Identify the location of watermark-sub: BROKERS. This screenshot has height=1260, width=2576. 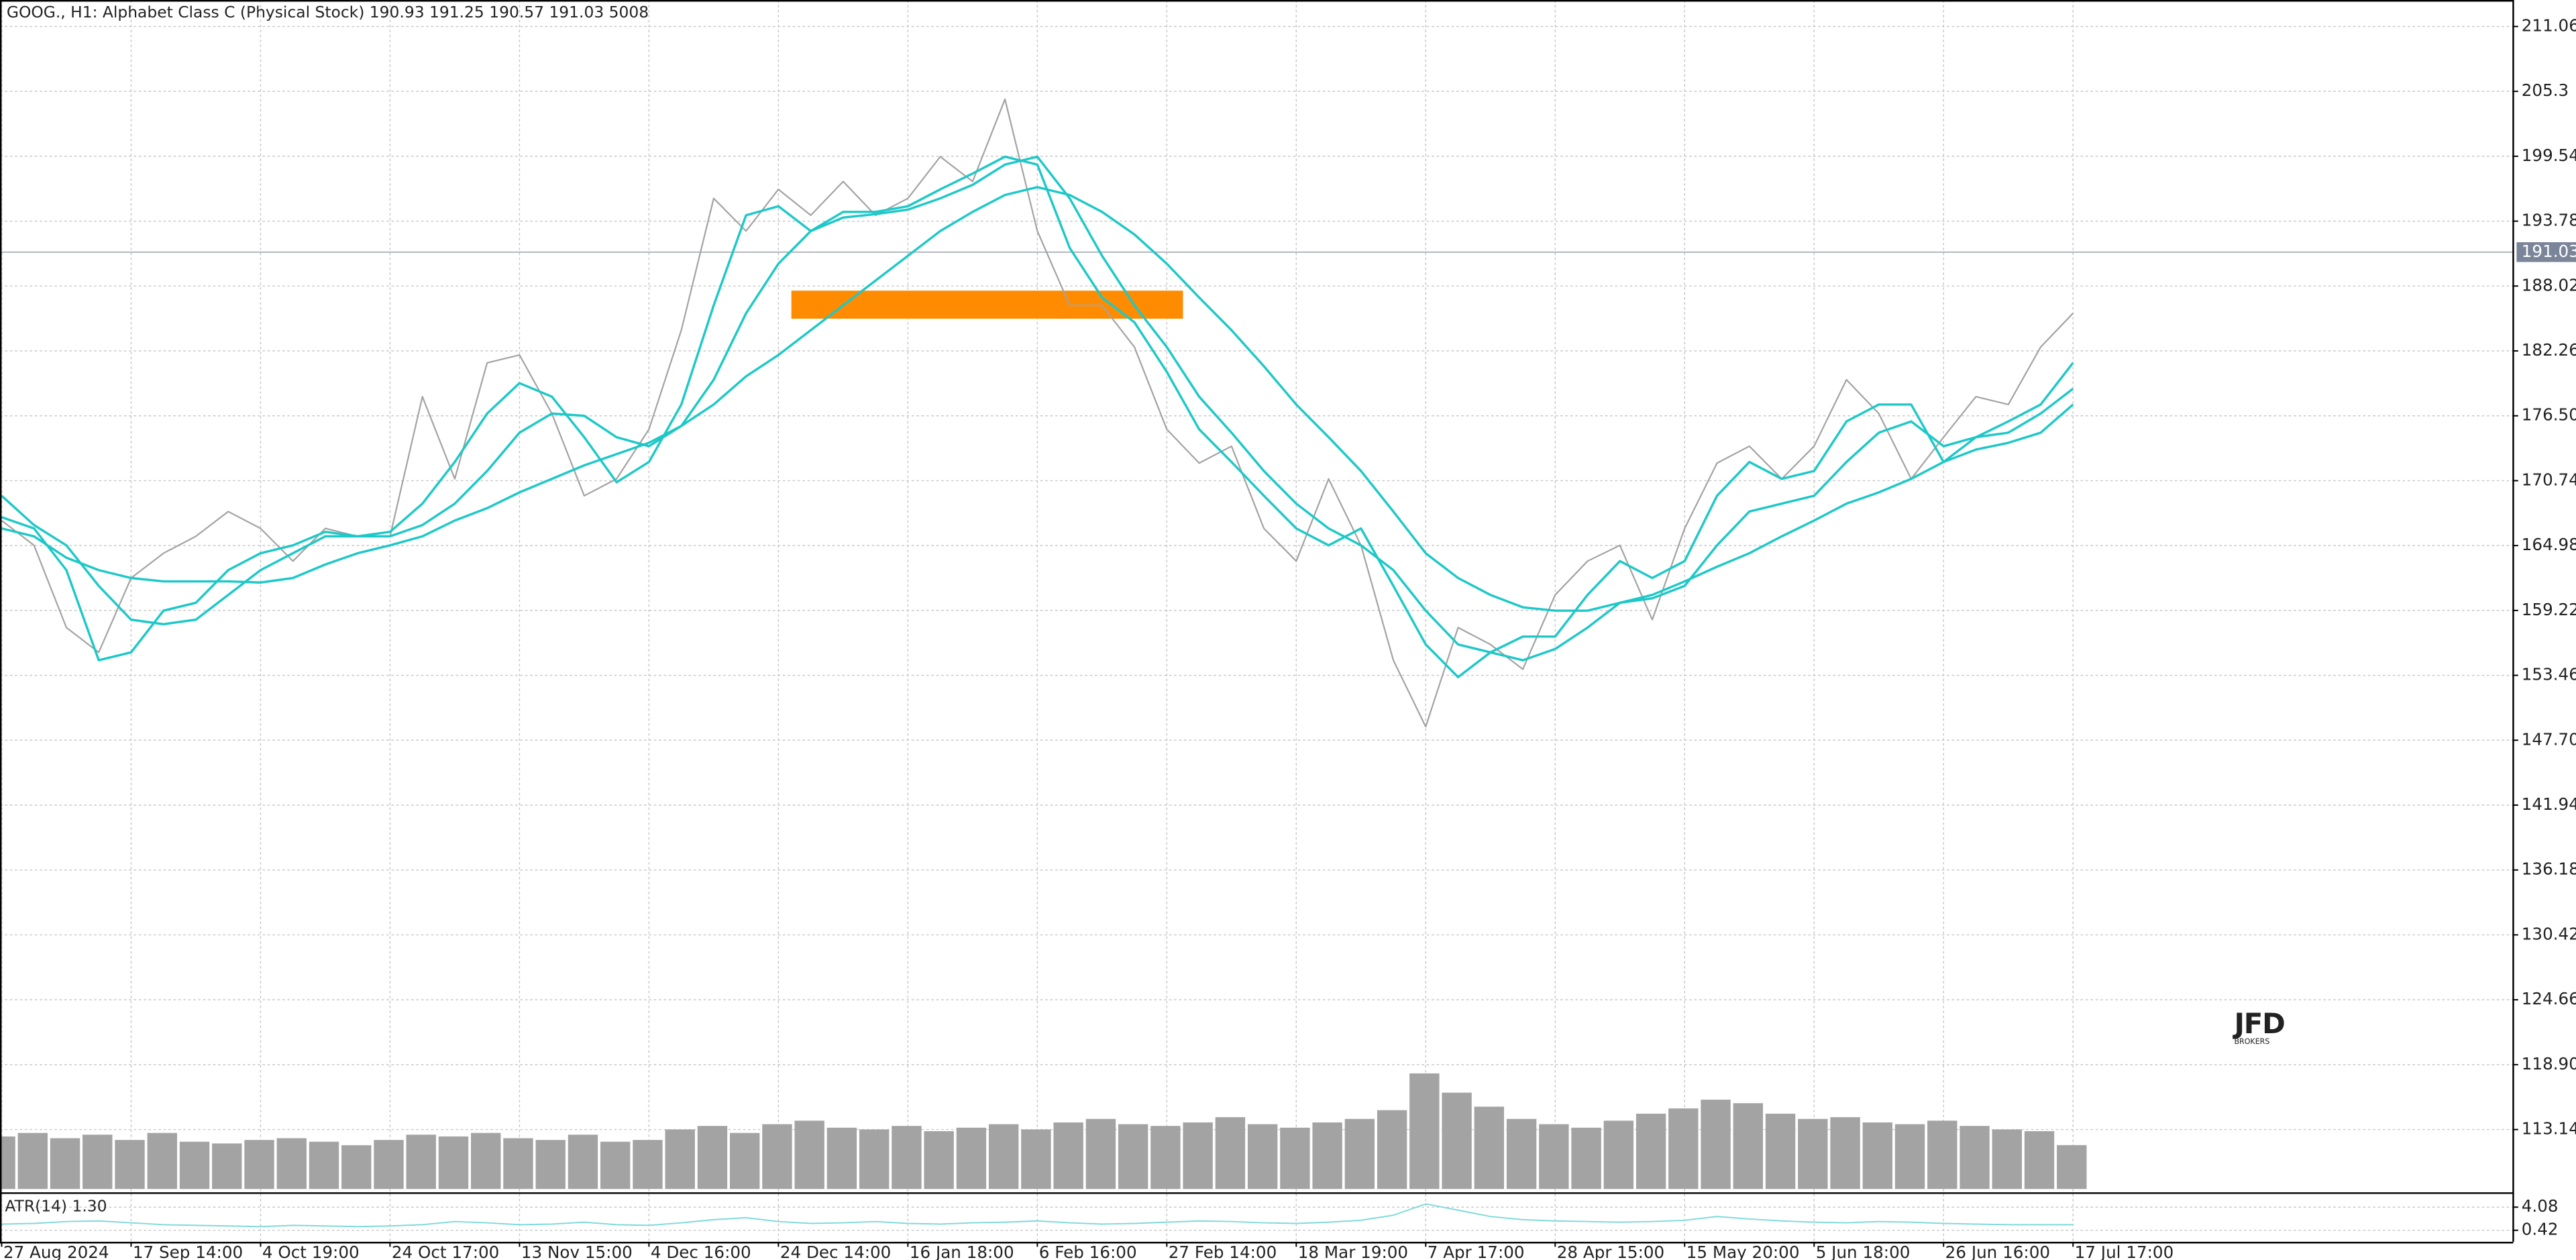
(2251, 1041).